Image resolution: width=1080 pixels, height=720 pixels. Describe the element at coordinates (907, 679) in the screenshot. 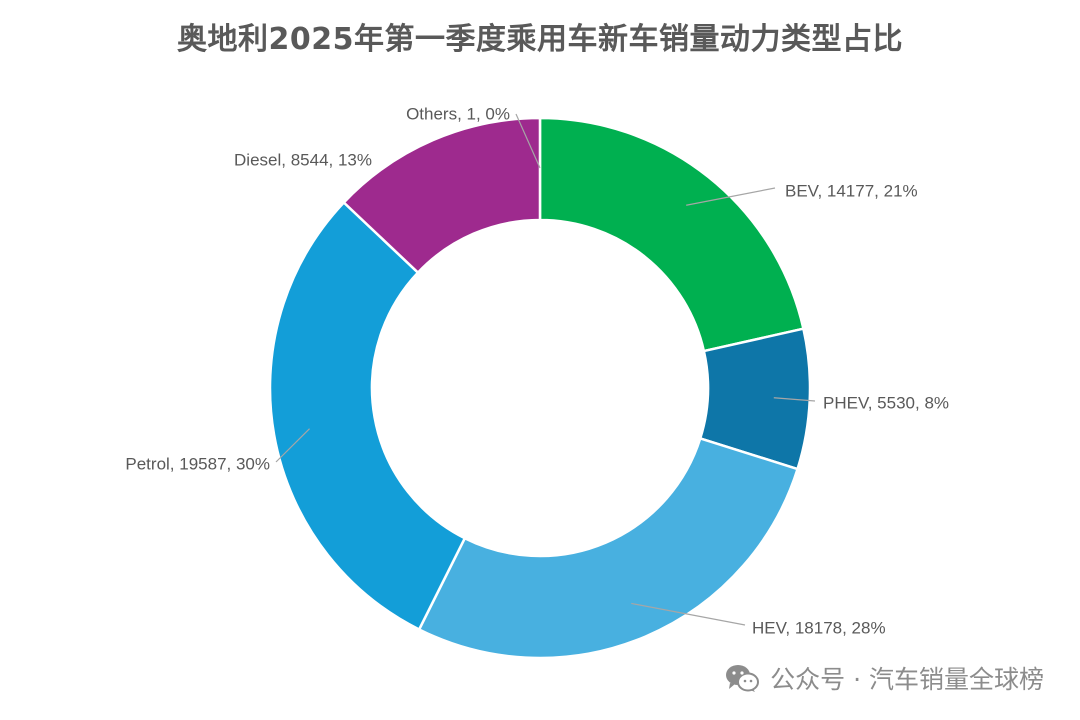

I see `watermark-text: 公众号 · 汽车销量全球榜` at that location.